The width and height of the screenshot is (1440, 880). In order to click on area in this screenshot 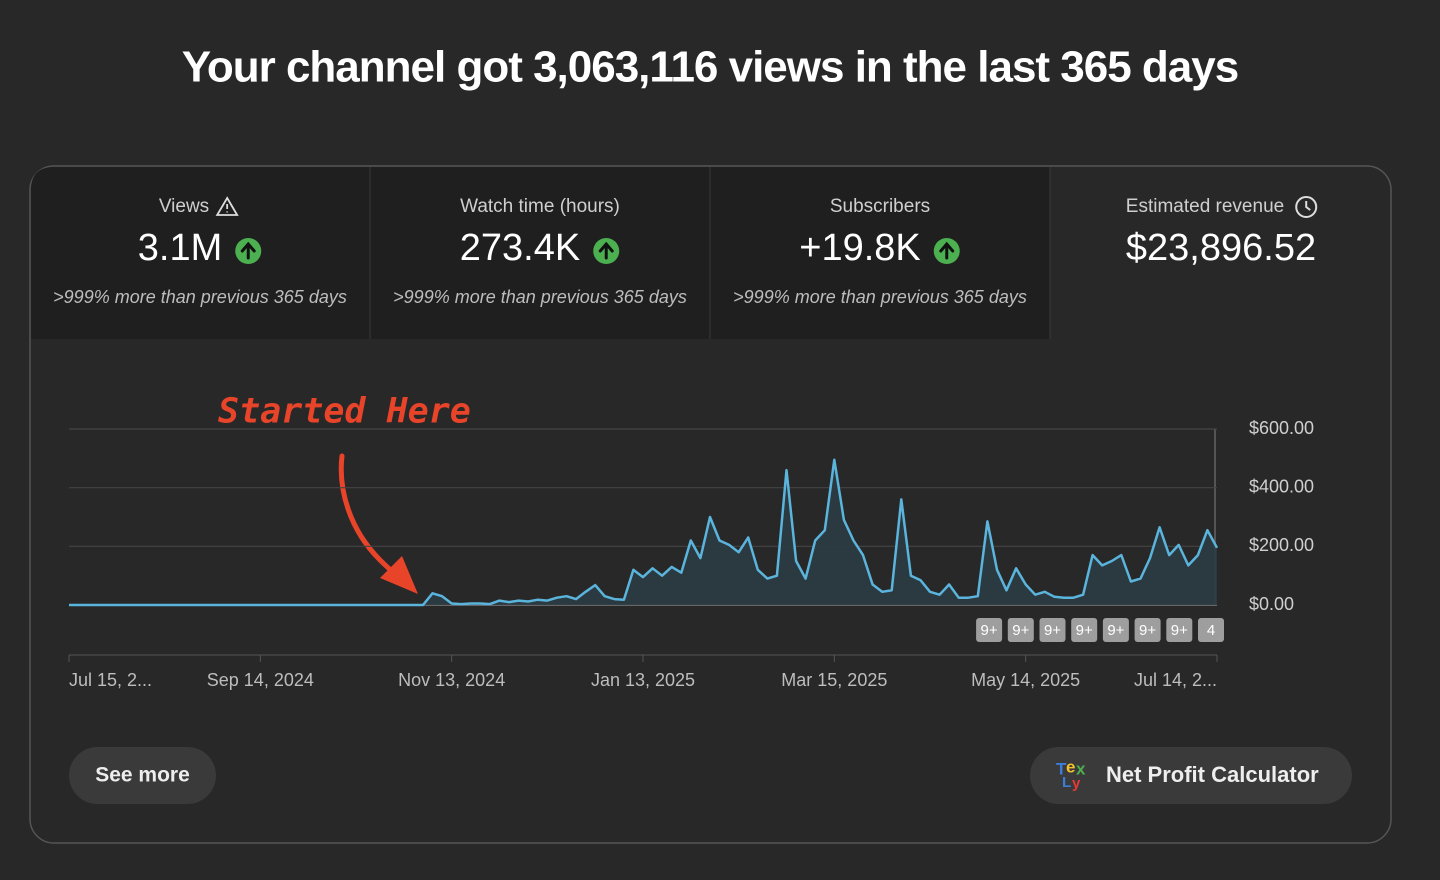, I will do `click(643, 532)`.